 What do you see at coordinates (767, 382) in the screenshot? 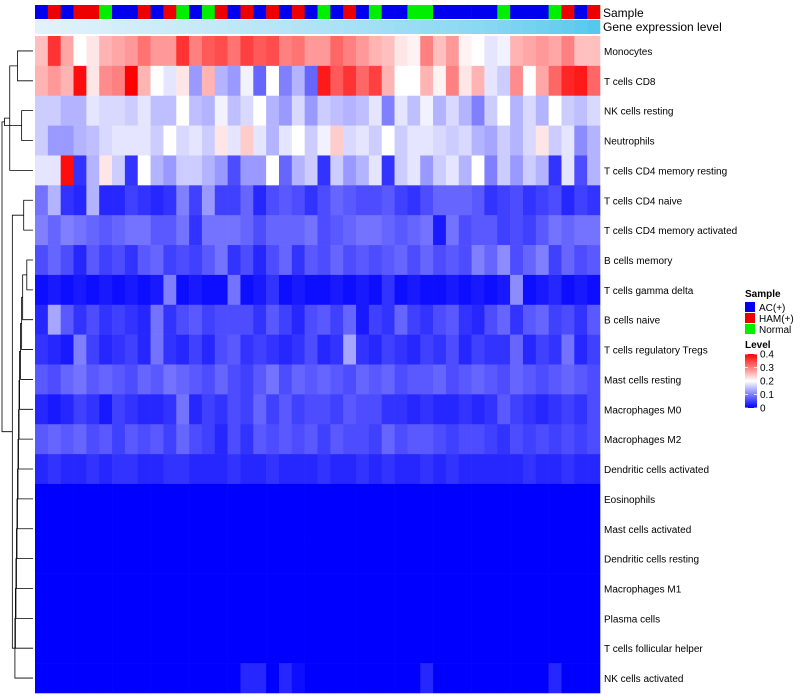
I see `legend-tick-label: 0.2` at bounding box center [767, 382].